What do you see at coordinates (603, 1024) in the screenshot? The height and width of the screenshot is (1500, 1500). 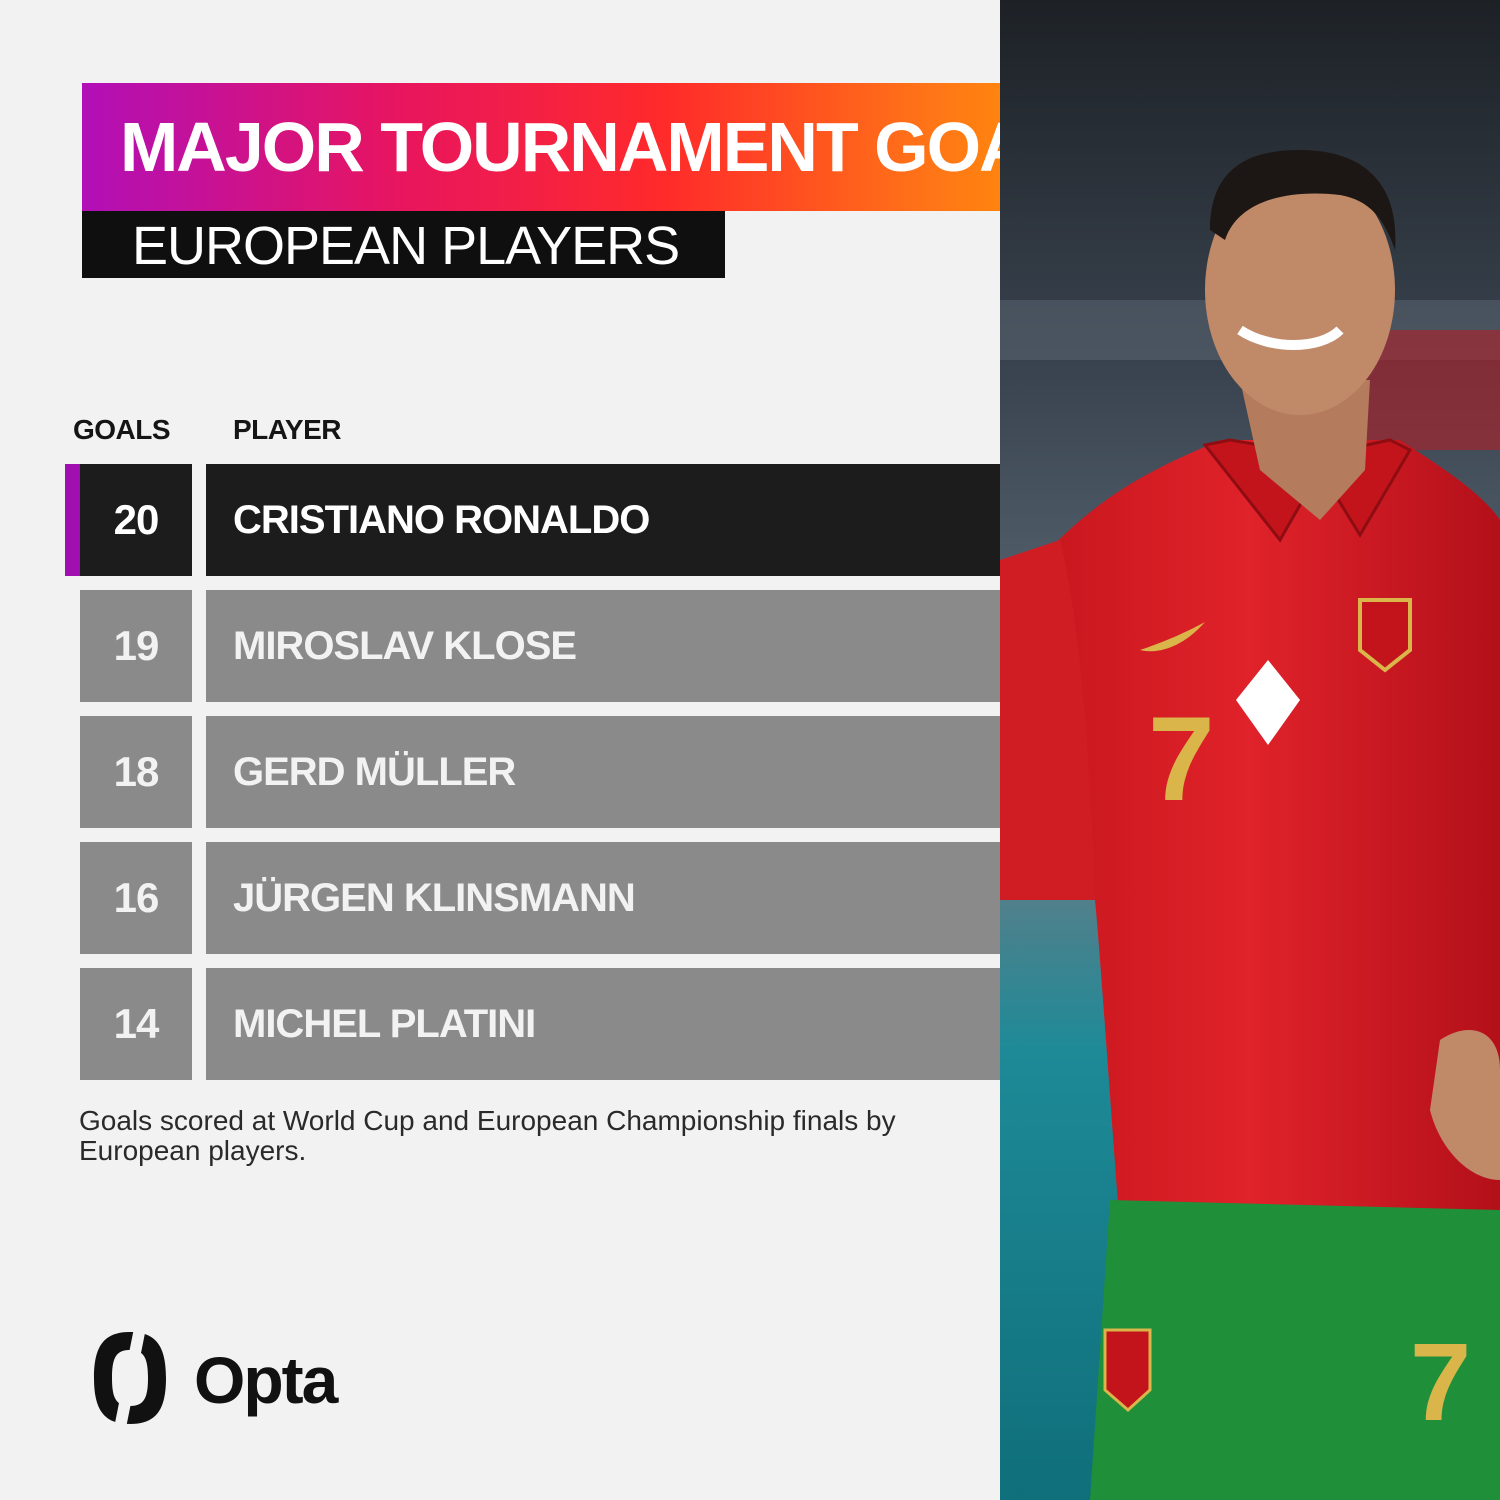 I see `player-name-cell: MICHEL PLATINI` at bounding box center [603, 1024].